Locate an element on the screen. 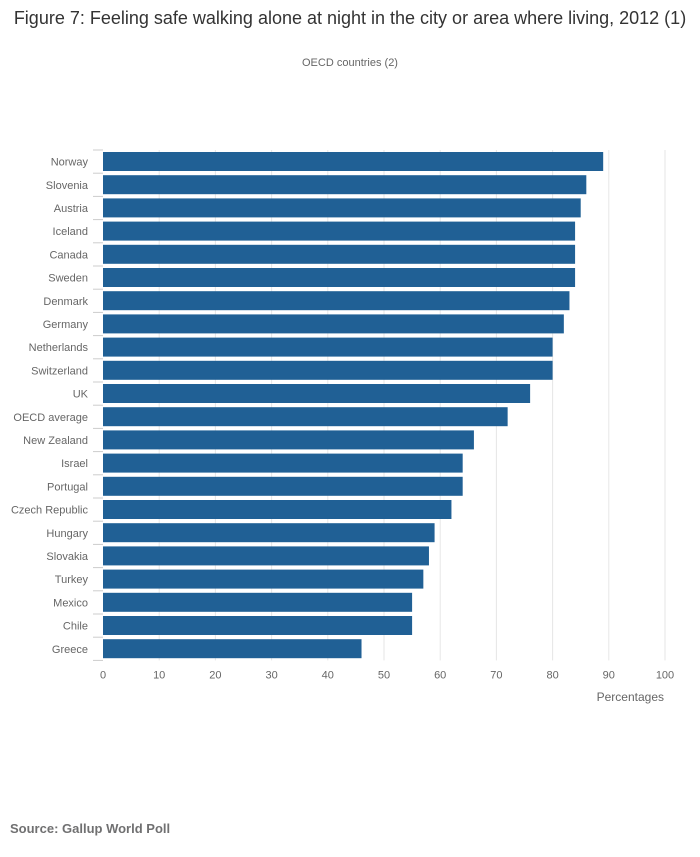 This screenshot has height=857, width=700. category-label: Canada is located at coordinates (68, 255).